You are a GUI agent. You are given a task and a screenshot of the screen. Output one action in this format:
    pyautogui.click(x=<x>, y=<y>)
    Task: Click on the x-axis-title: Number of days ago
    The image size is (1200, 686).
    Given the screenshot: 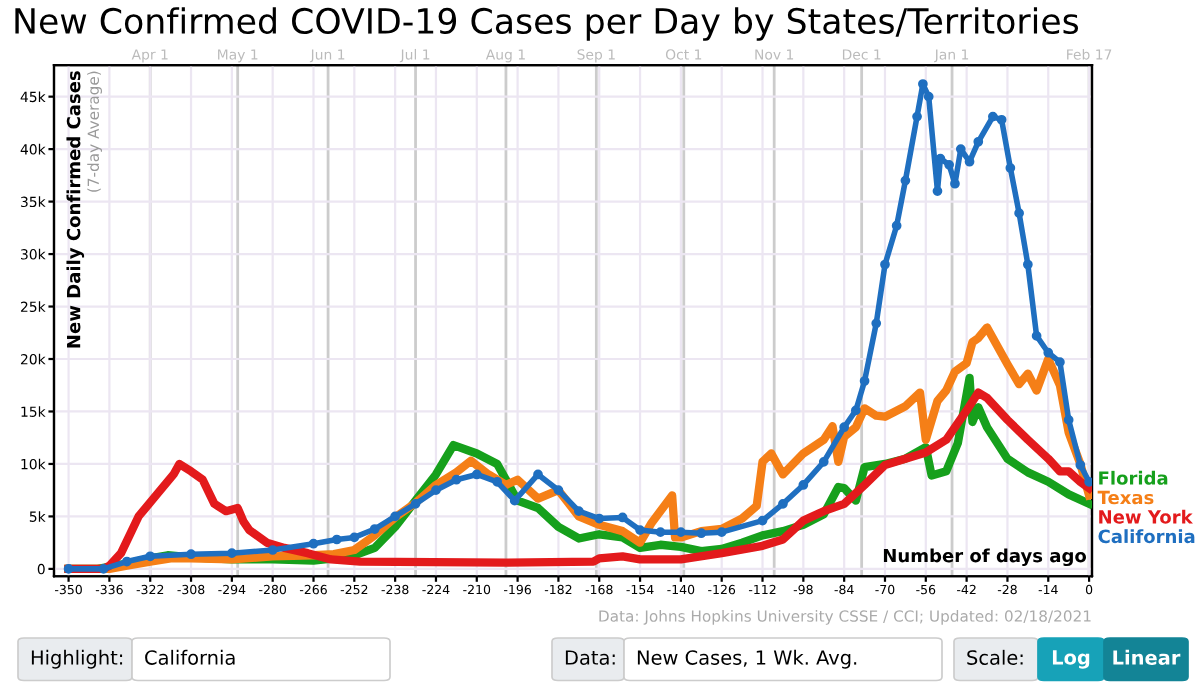 What is the action you would take?
    pyautogui.click(x=985, y=557)
    